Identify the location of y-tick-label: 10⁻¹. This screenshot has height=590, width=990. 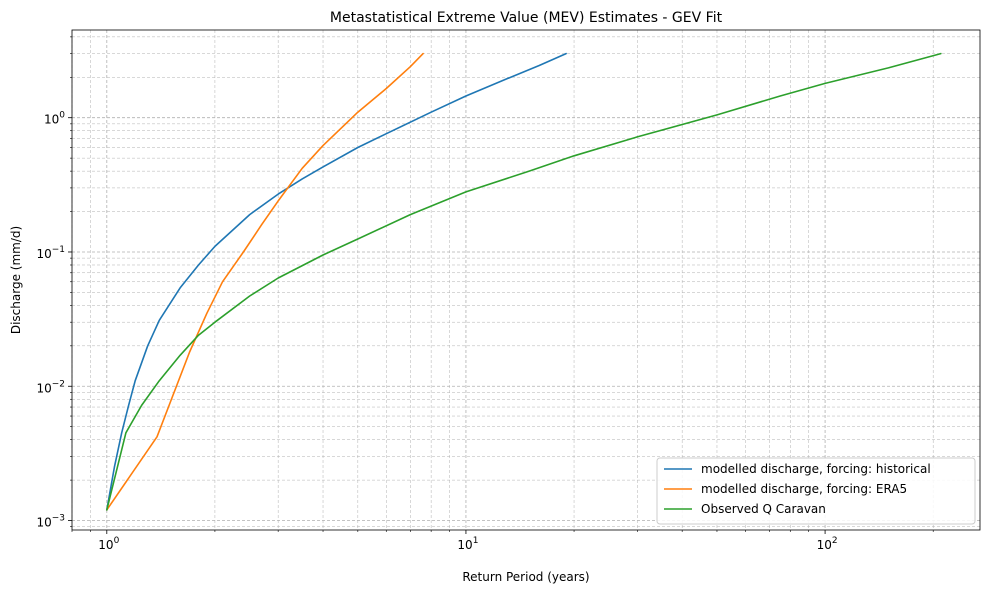
(50, 253).